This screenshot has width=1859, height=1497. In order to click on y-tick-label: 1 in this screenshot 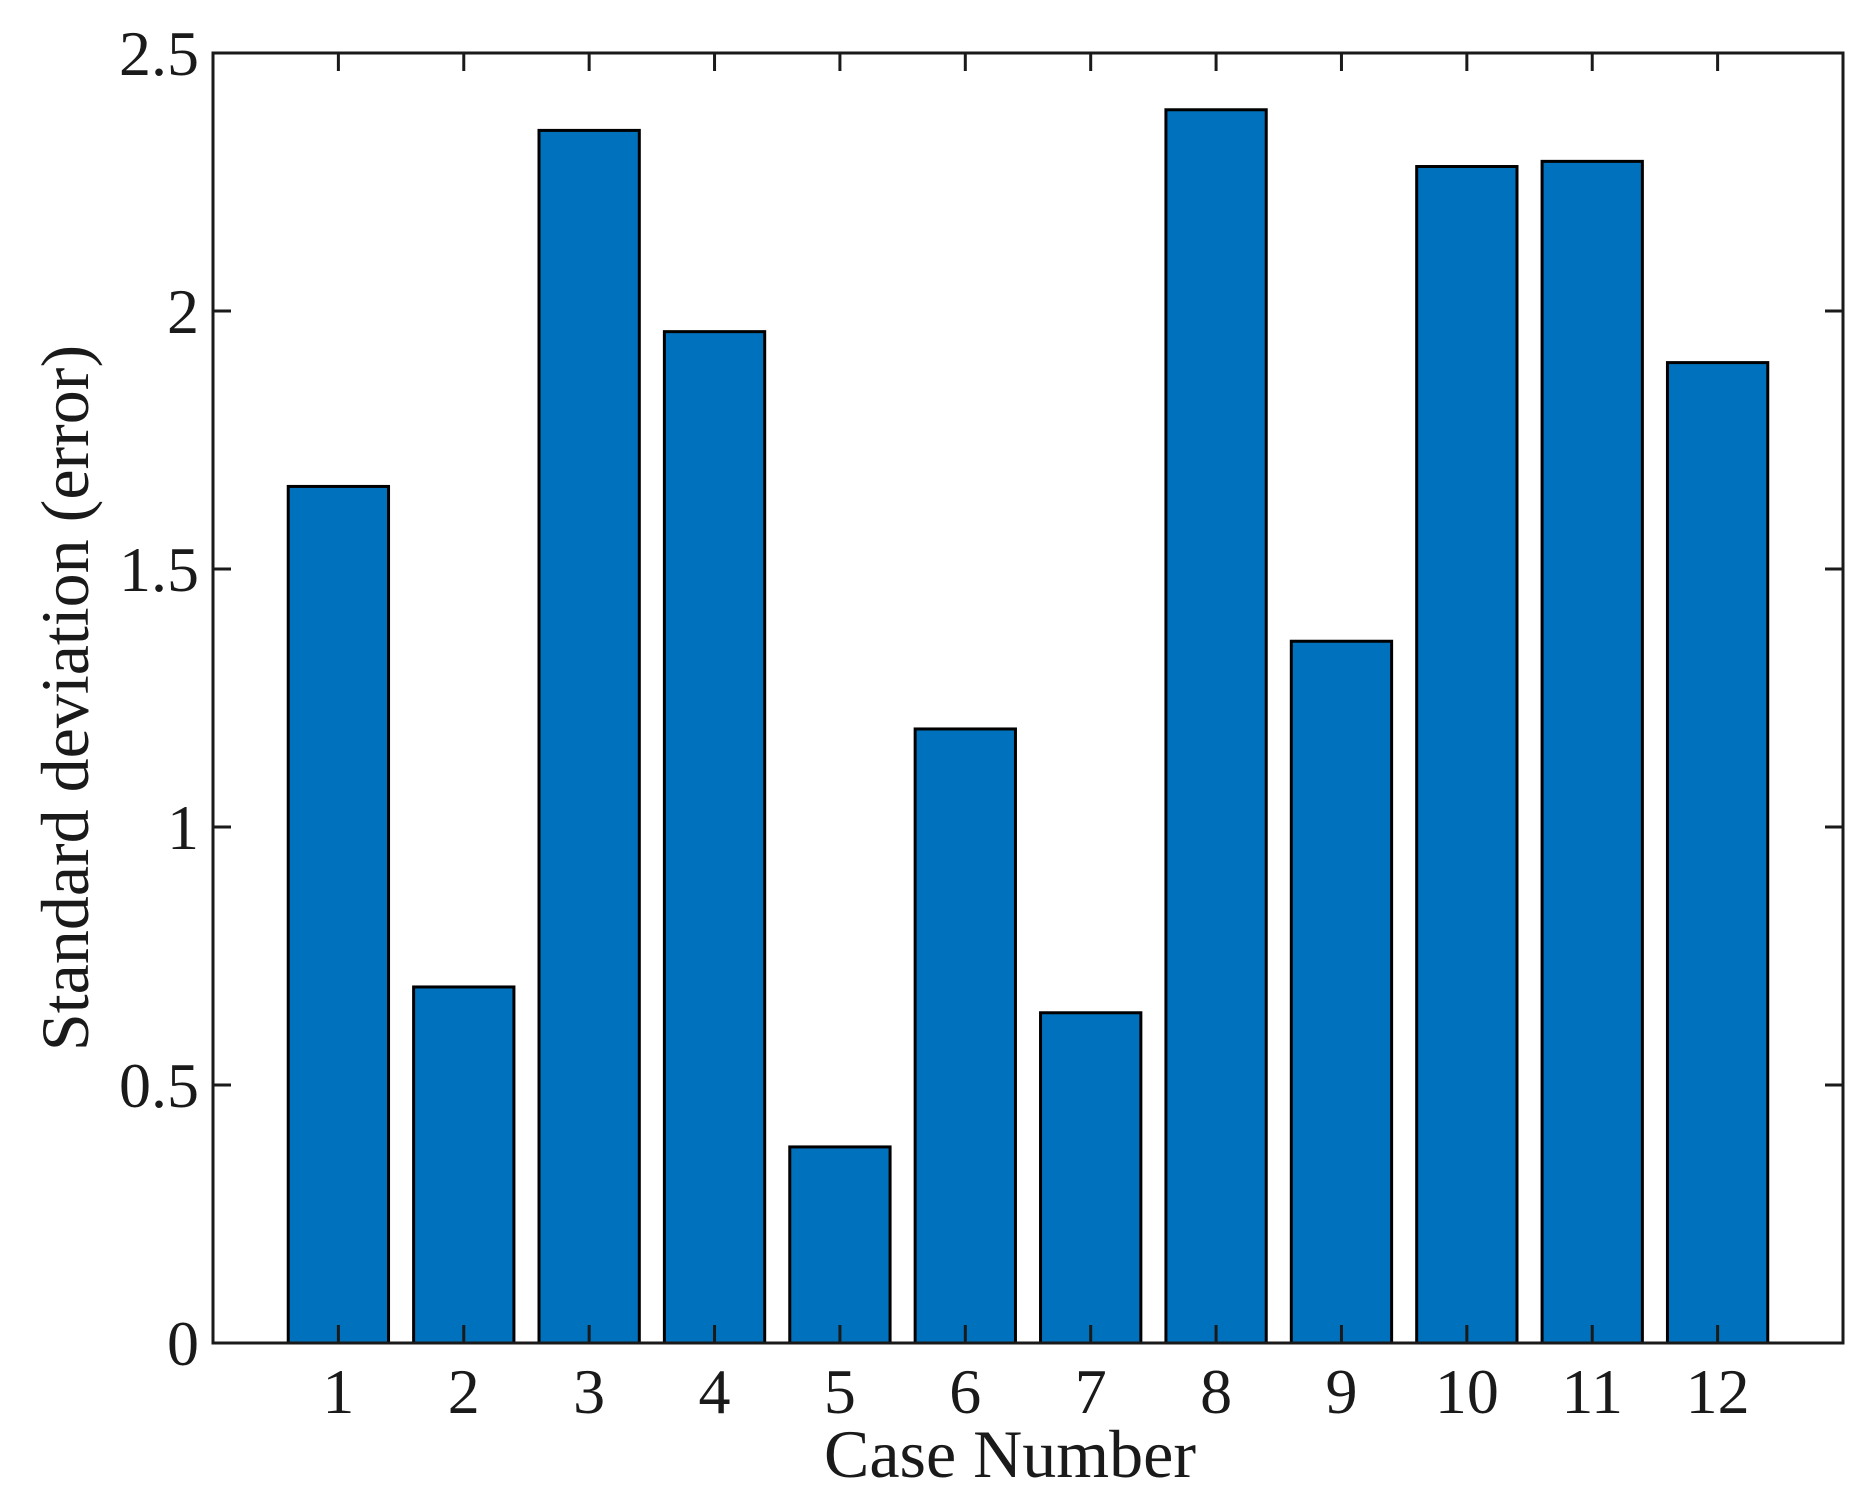, I will do `click(183, 827)`.